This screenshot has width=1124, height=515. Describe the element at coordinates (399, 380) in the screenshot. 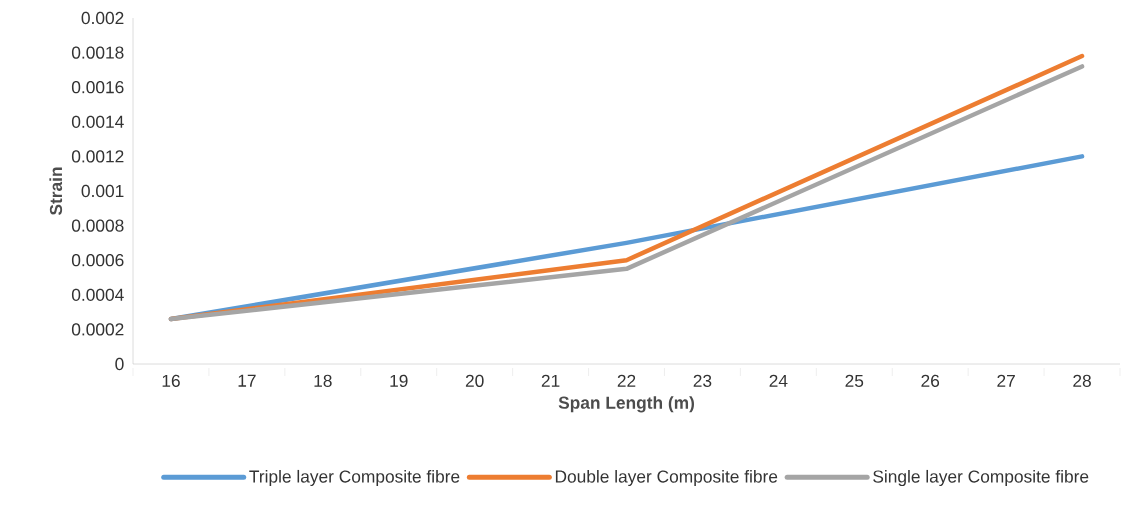

I see `x-tick-label: 19` at that location.